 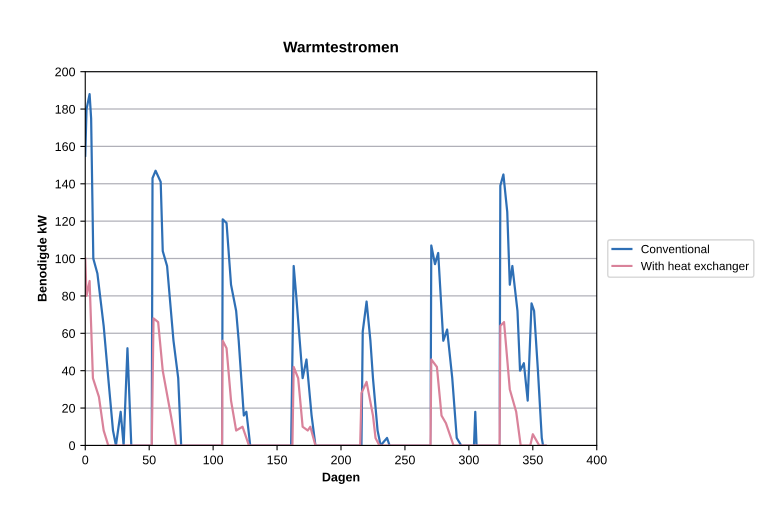 I want to click on x-axis-title: Dagen, so click(x=341, y=478).